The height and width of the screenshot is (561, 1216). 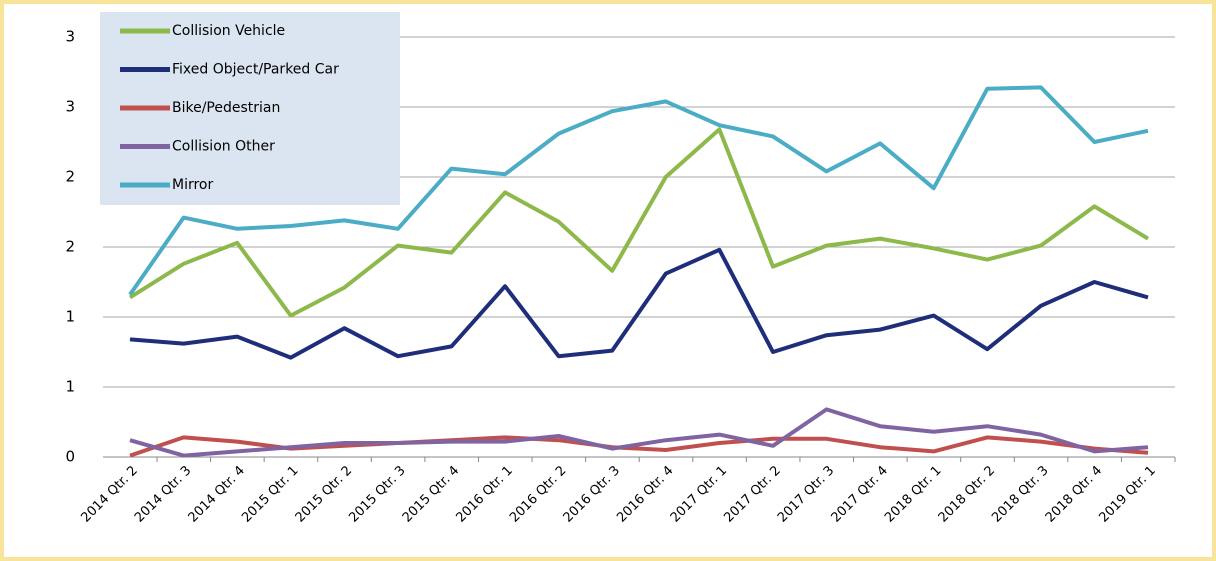 What do you see at coordinates (226, 108) in the screenshot?
I see `legend-label: Bike/Pedestrian` at bounding box center [226, 108].